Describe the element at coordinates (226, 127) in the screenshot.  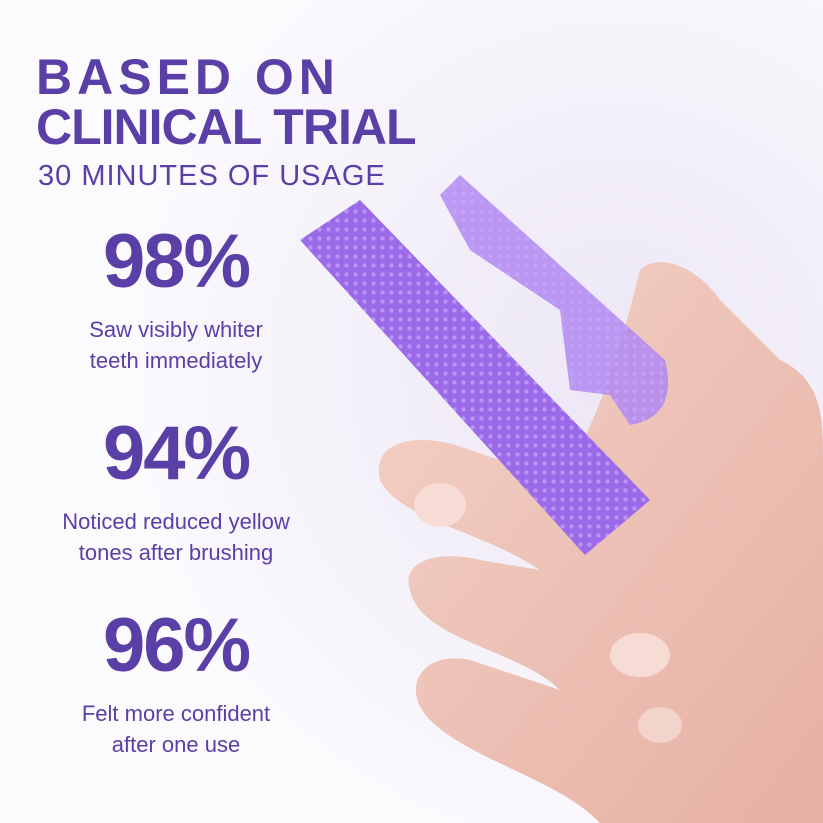
I see `headline-line-2: CLINICAL TRIAL` at that location.